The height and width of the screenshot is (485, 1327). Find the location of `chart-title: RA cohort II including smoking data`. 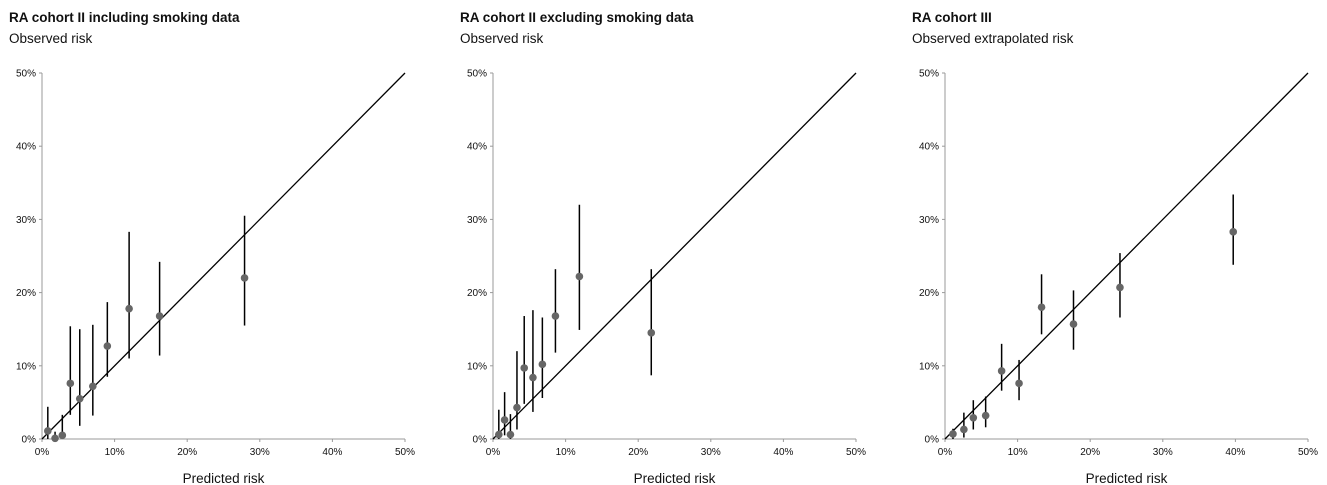

chart-title: RA cohort II including smoking data is located at coordinates (124, 17).